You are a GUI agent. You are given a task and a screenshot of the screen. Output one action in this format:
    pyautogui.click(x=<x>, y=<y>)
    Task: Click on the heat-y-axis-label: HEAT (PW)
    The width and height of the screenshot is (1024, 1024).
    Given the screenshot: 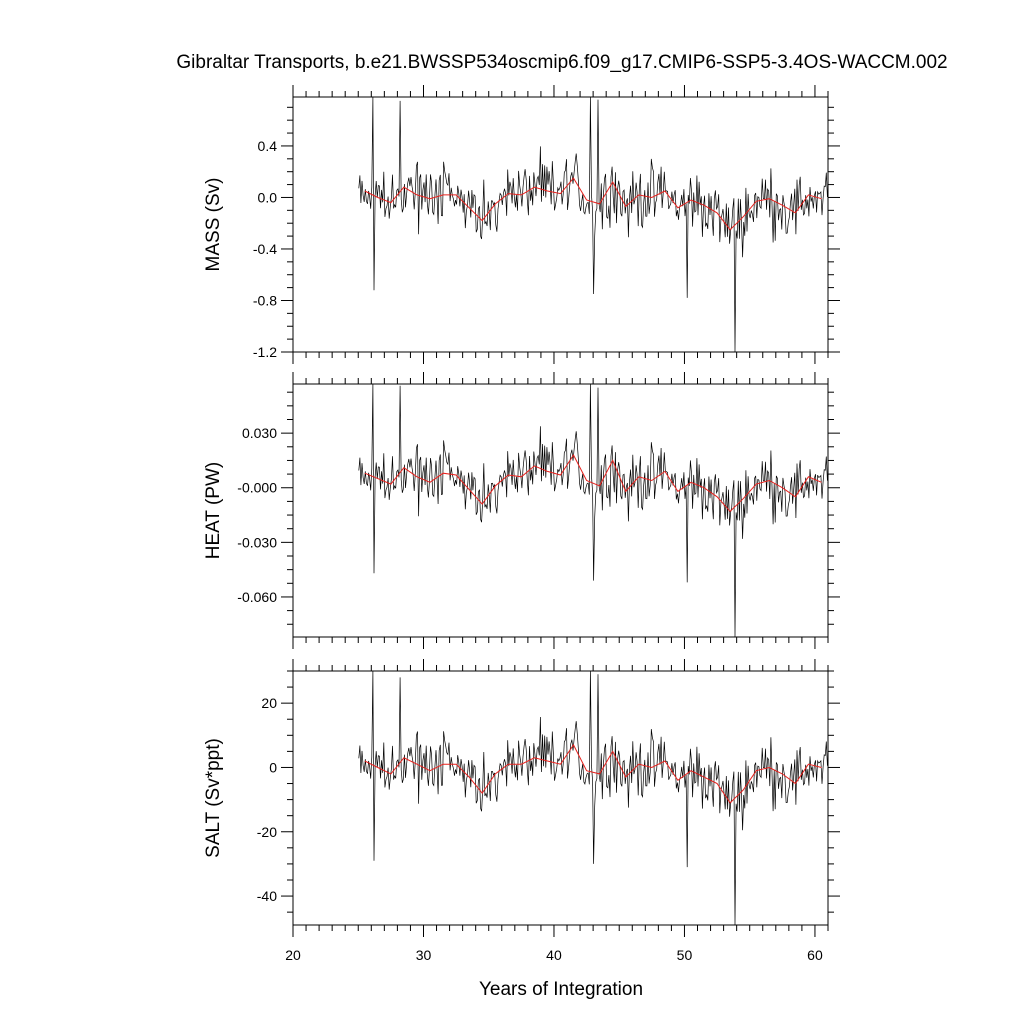 What is the action you would take?
    pyautogui.click(x=213, y=510)
    